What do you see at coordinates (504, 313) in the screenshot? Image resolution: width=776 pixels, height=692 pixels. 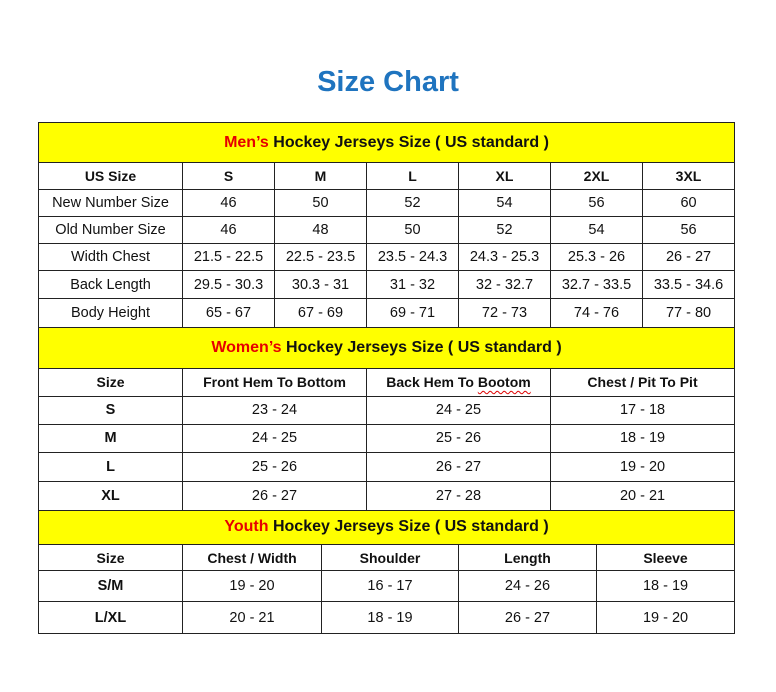 I see `table-cell: 72 - 73` at bounding box center [504, 313].